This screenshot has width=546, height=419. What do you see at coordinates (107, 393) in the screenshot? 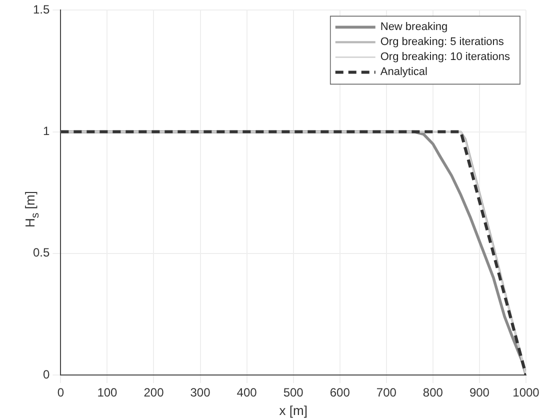
I see `x-tick-label: 100` at bounding box center [107, 393].